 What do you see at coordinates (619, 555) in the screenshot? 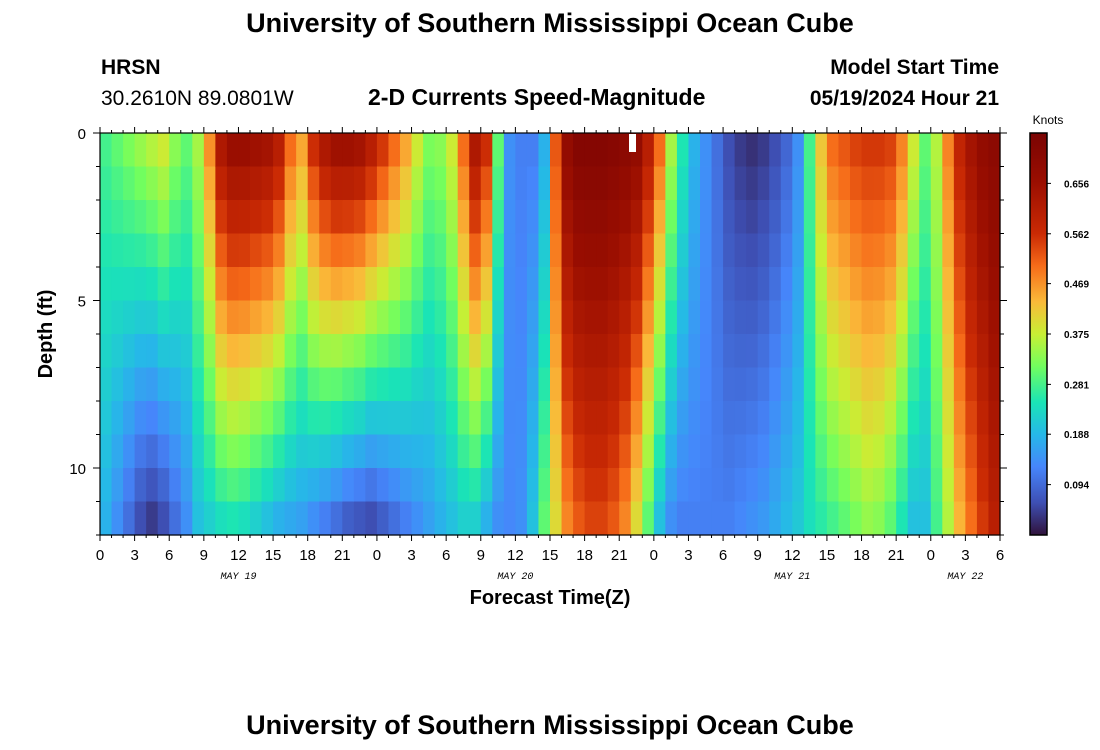
I see `x-tick-label: 21` at bounding box center [619, 555].